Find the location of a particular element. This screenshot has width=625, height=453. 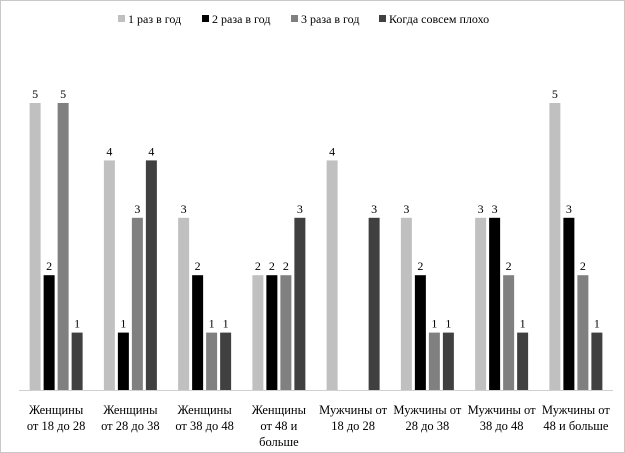

value-label-4-4: 3 is located at coordinates (300, 209).